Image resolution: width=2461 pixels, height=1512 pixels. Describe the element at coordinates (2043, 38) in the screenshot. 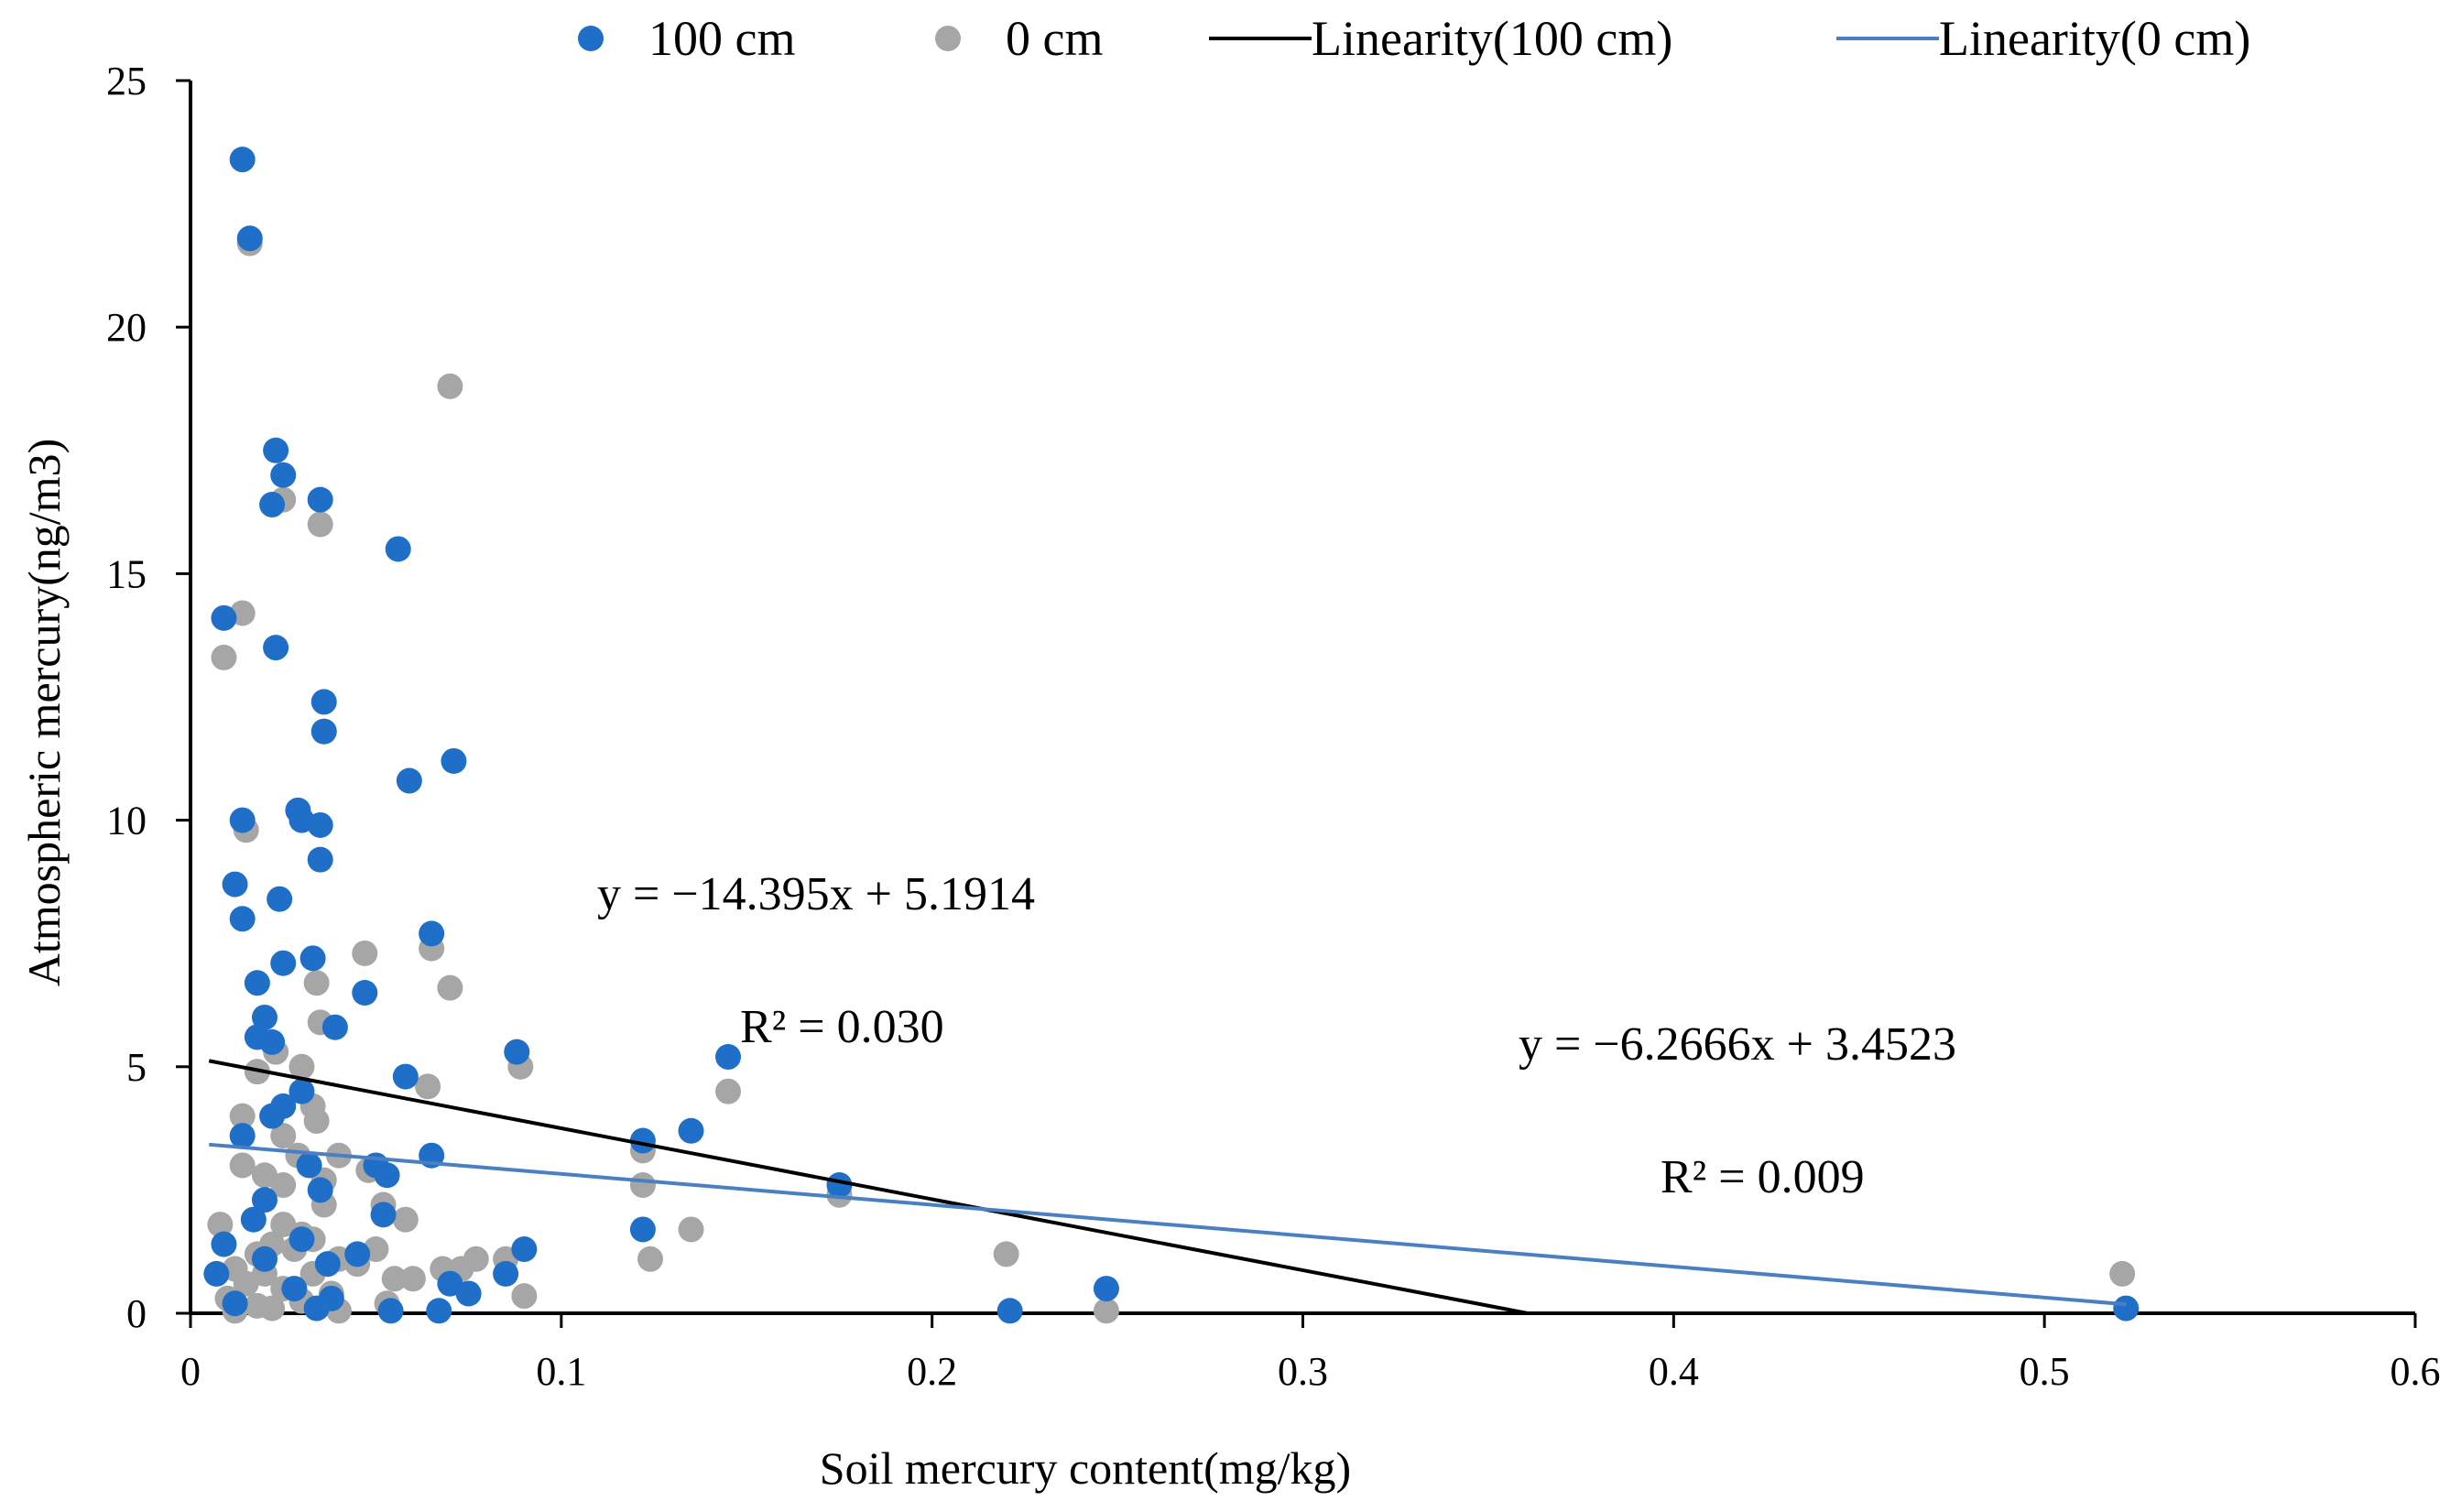

I see `legend-item-trend-0cm: Linearity(0 cm)` at that location.